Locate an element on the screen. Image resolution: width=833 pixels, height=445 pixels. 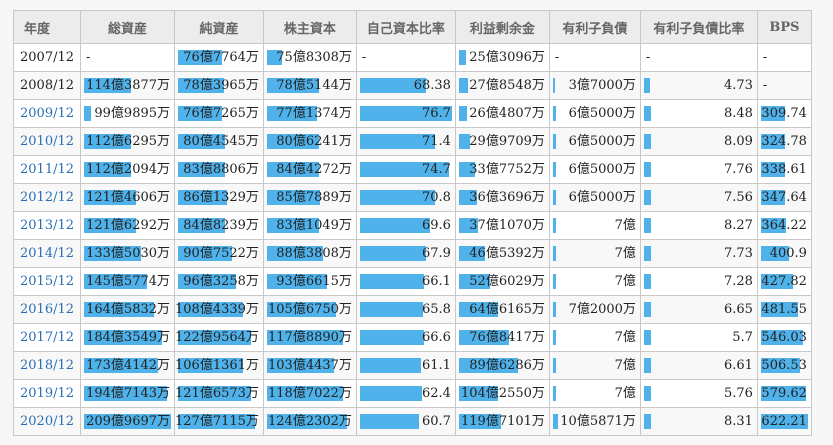
data-cell: 99億9895万 is located at coordinates (128, 113).